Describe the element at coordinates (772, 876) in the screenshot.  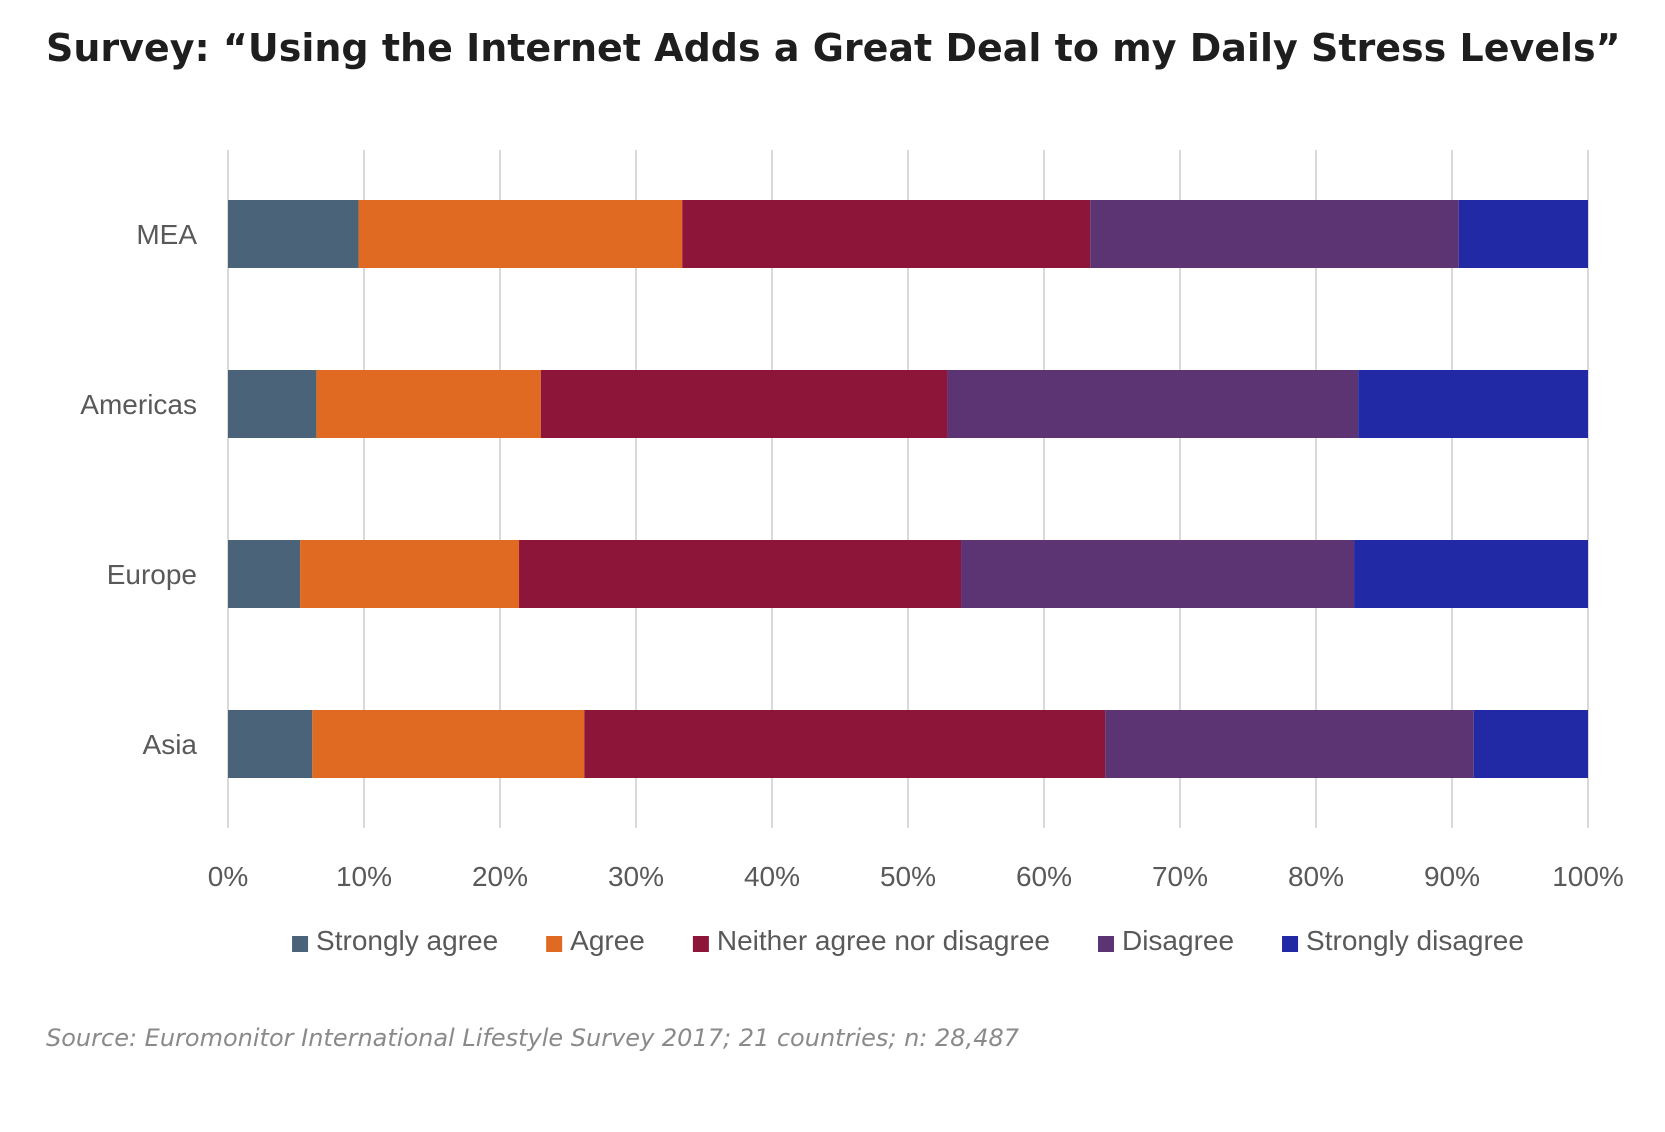
I see `x-tick-label: 40%` at that location.